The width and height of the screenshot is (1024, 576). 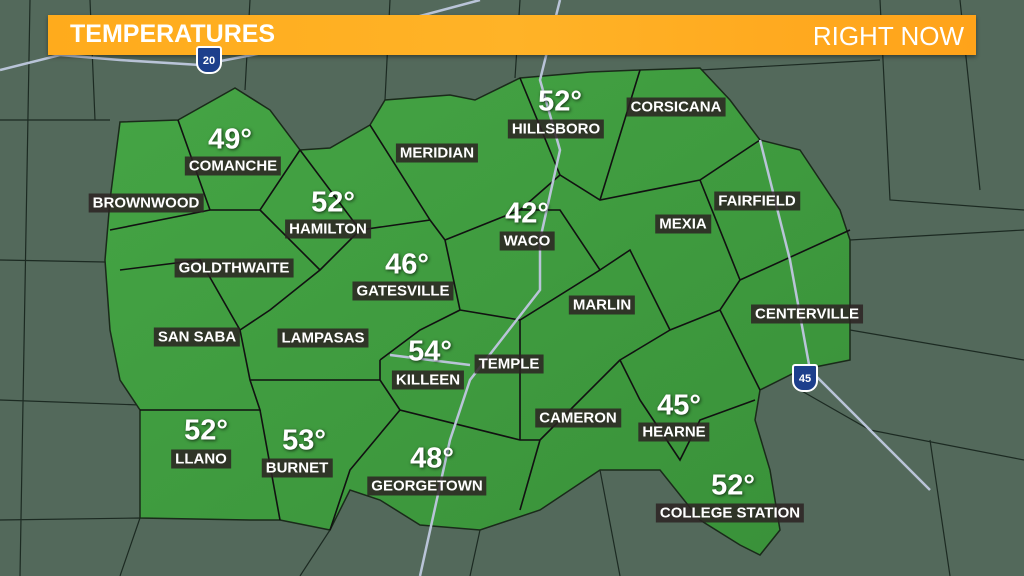 What do you see at coordinates (733, 485) in the screenshot?
I see `temp-college-station: 52°` at bounding box center [733, 485].